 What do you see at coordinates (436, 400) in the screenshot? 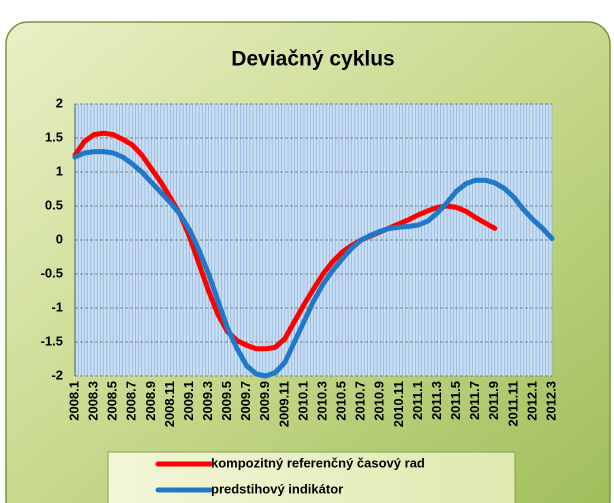
I see `x-tick-label: 2011.3` at bounding box center [436, 400].